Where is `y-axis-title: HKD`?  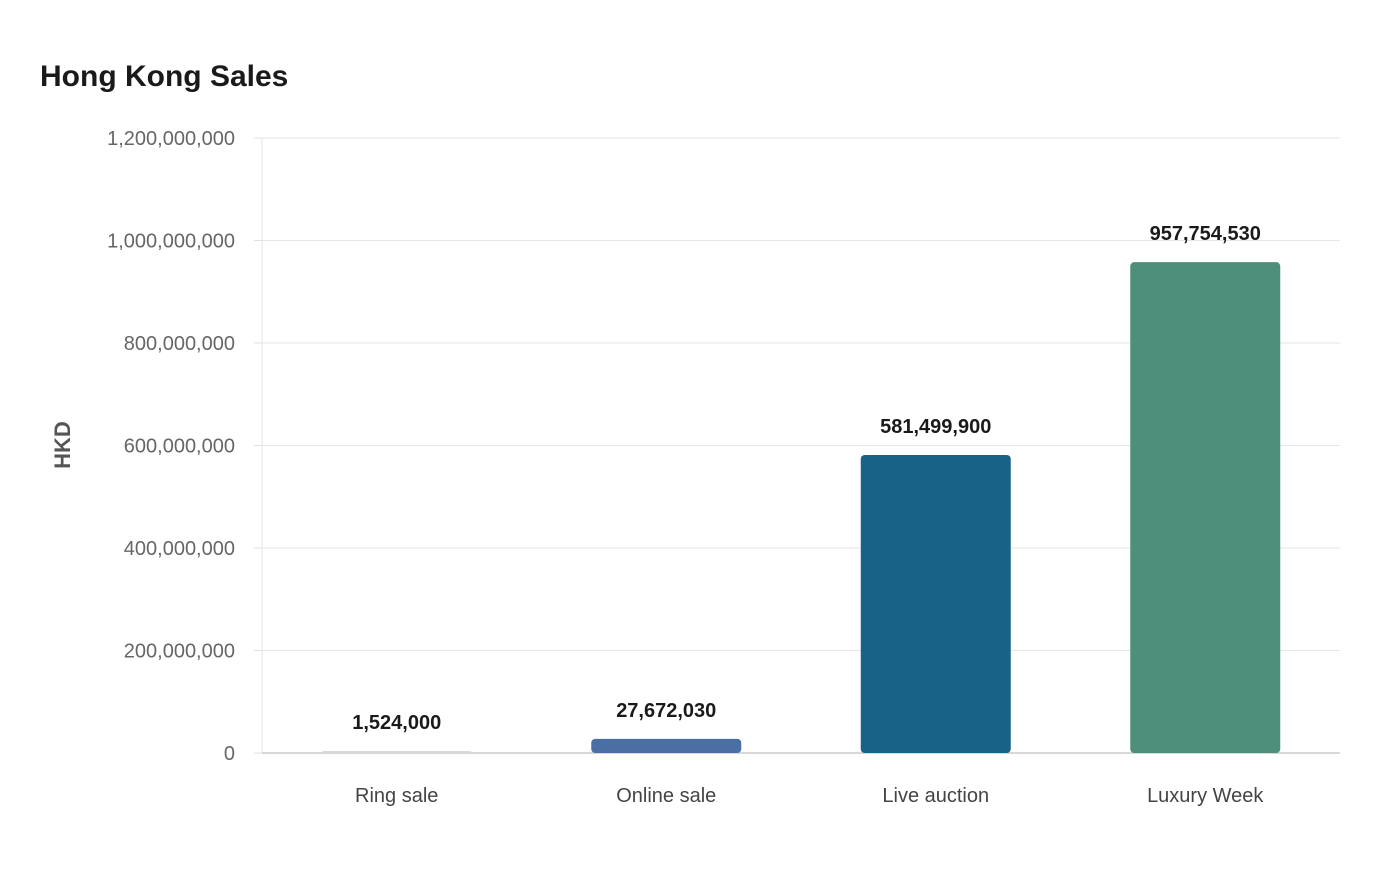 y-axis-title: HKD is located at coordinates (62, 445).